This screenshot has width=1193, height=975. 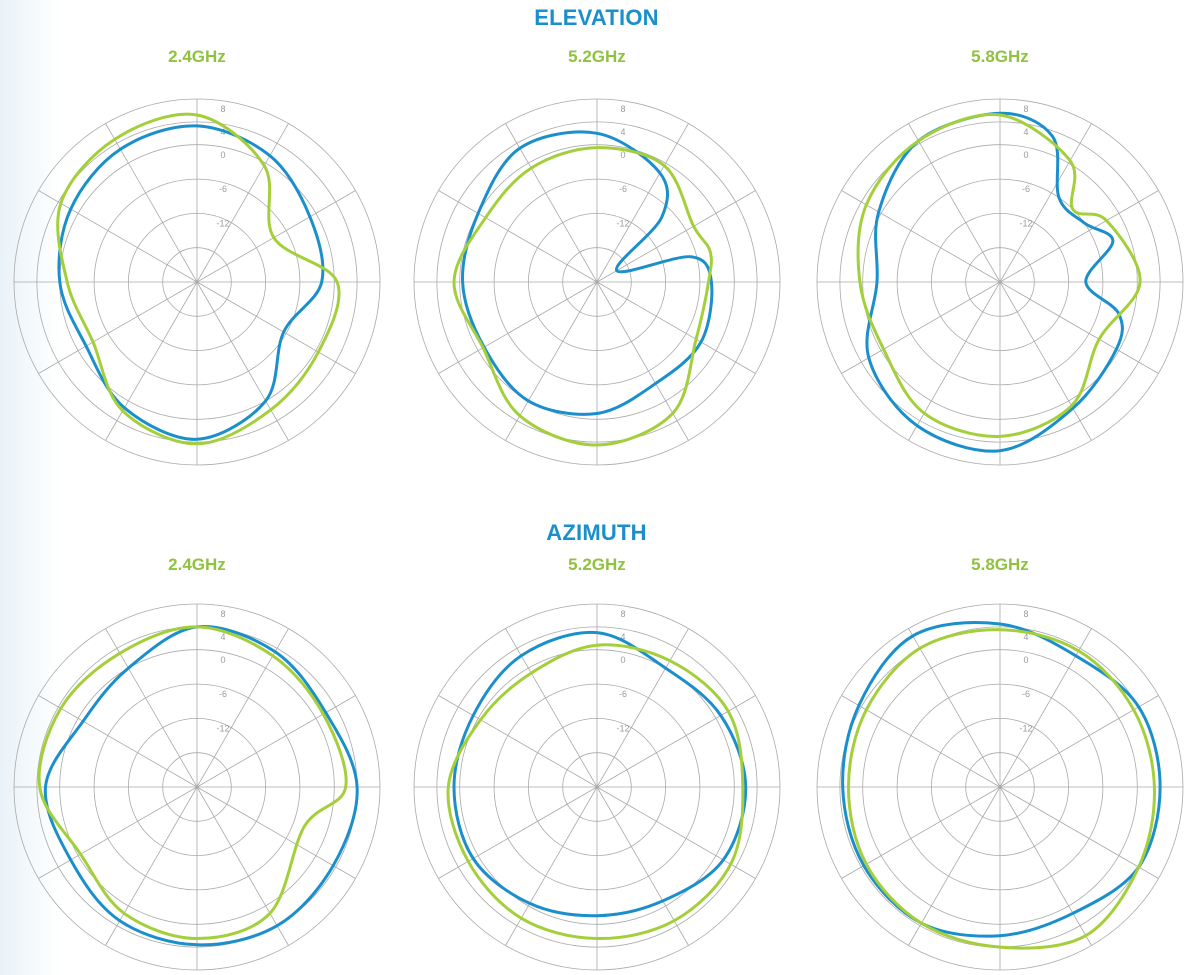 I want to click on polar-chart-azimuth-2-4ghz: 8 4 0 -6 -12, so click(x=197, y=787).